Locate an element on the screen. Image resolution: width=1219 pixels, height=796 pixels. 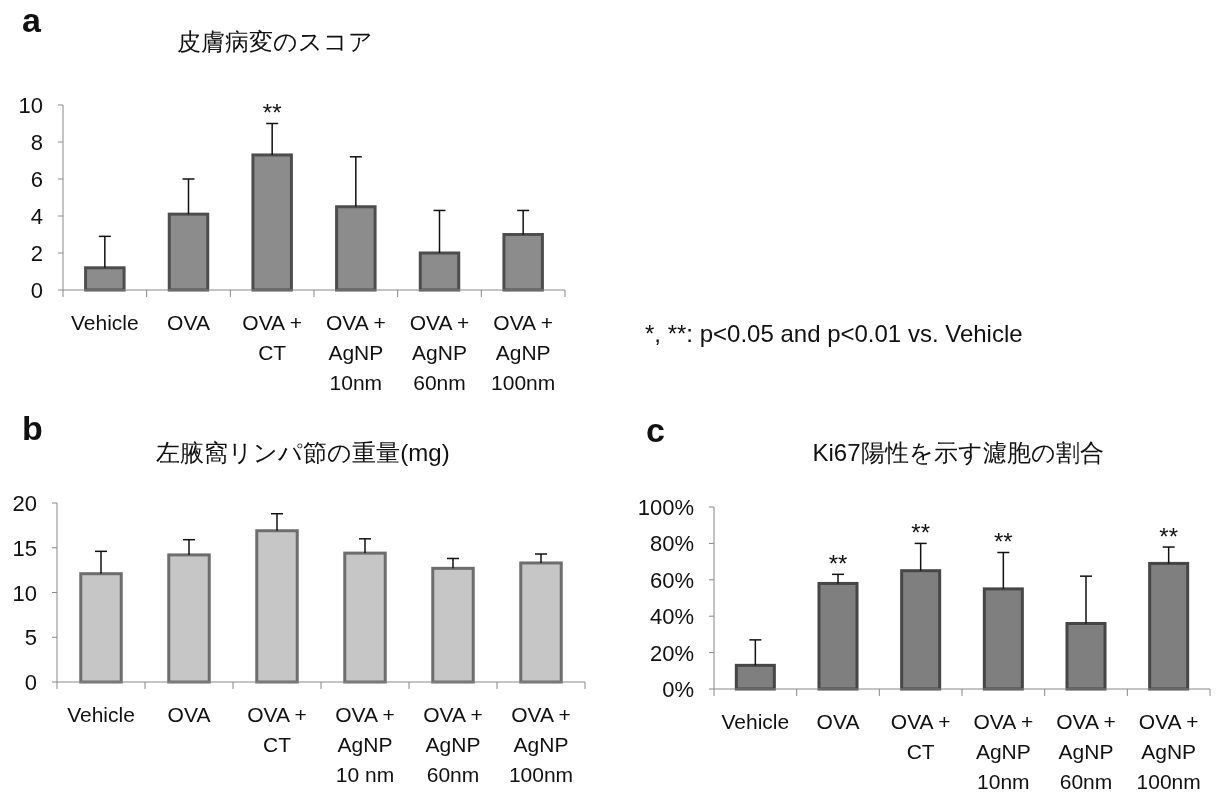
y-tick-label: 0% is located at coordinates (678, 689).